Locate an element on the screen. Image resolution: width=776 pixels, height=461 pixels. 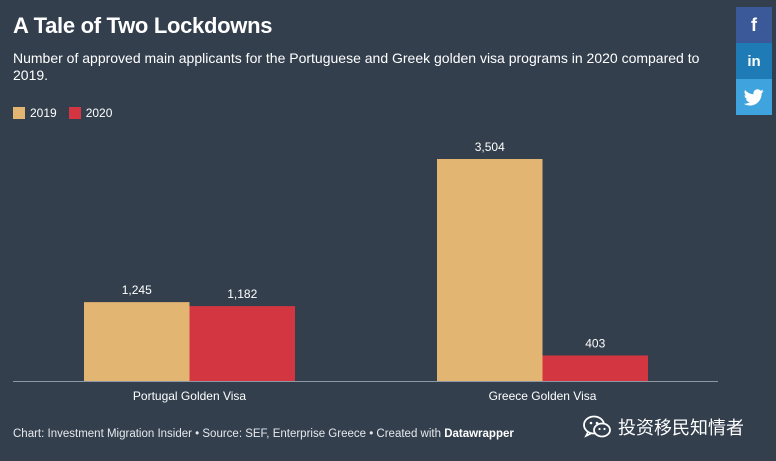
legend-item-2020: 2020 is located at coordinates (90, 113).